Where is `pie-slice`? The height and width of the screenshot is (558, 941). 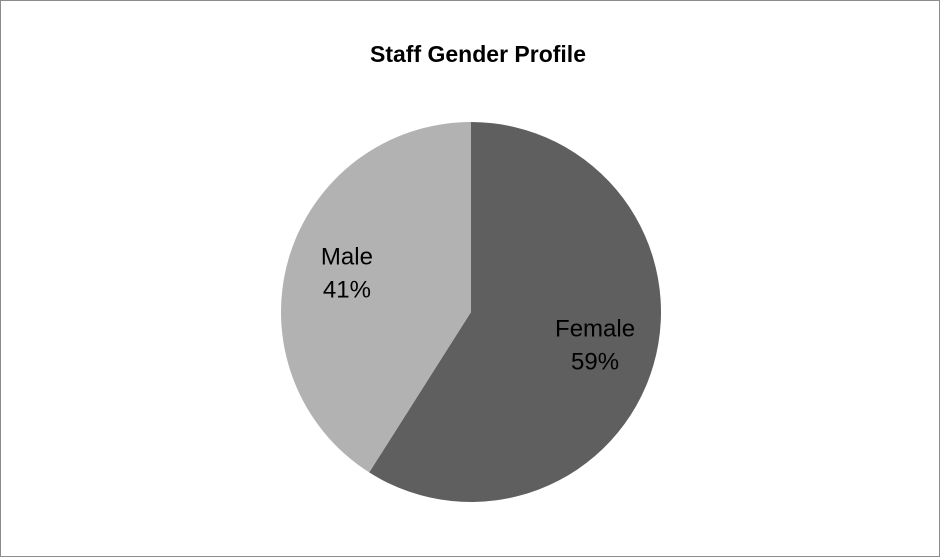 pie-slice is located at coordinates (376, 297).